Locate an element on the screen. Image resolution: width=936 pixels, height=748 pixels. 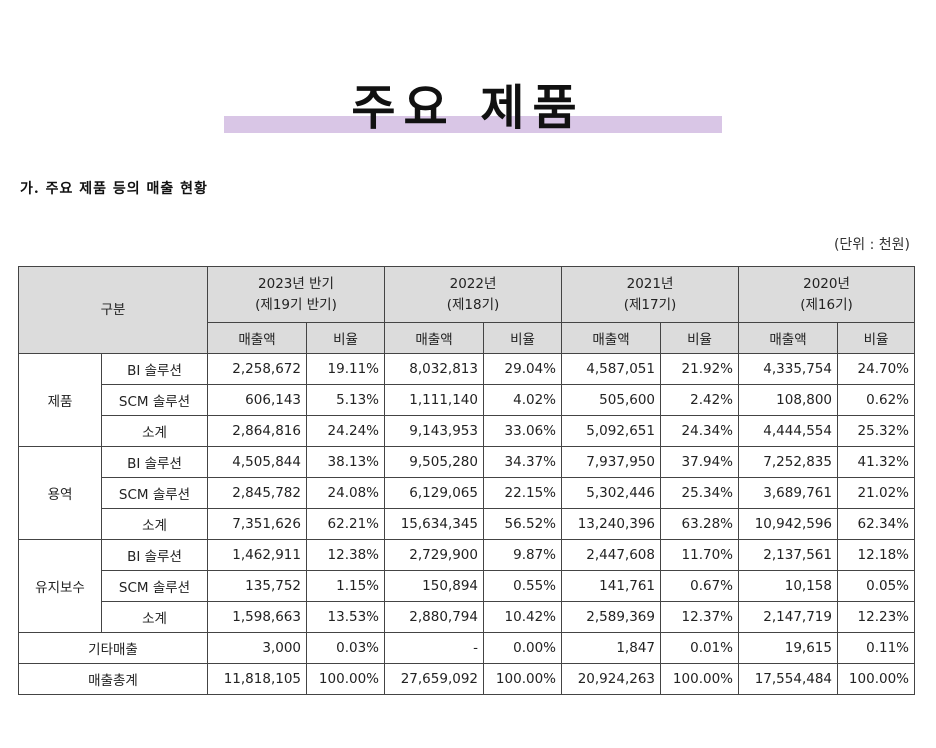
ratio-cell: 24.24% is located at coordinates (345, 431).